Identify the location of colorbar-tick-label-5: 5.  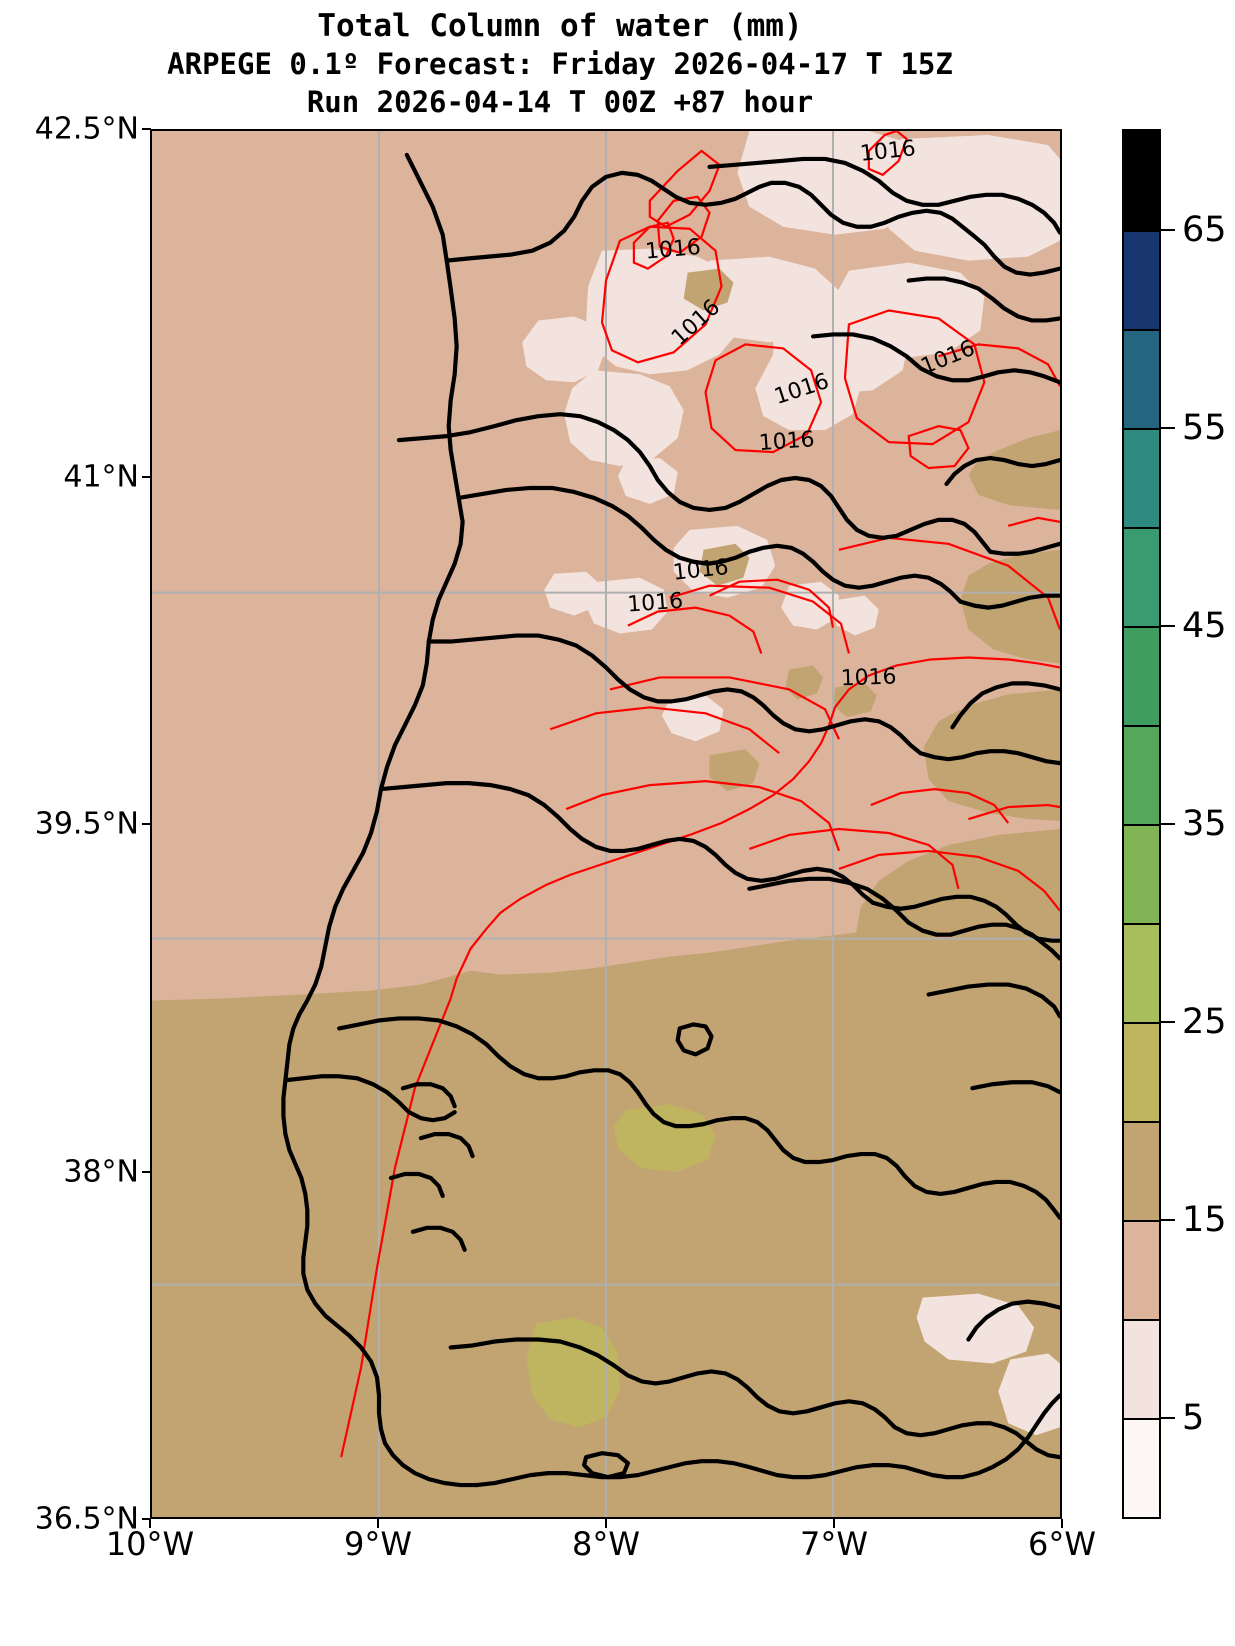
(1193, 1418).